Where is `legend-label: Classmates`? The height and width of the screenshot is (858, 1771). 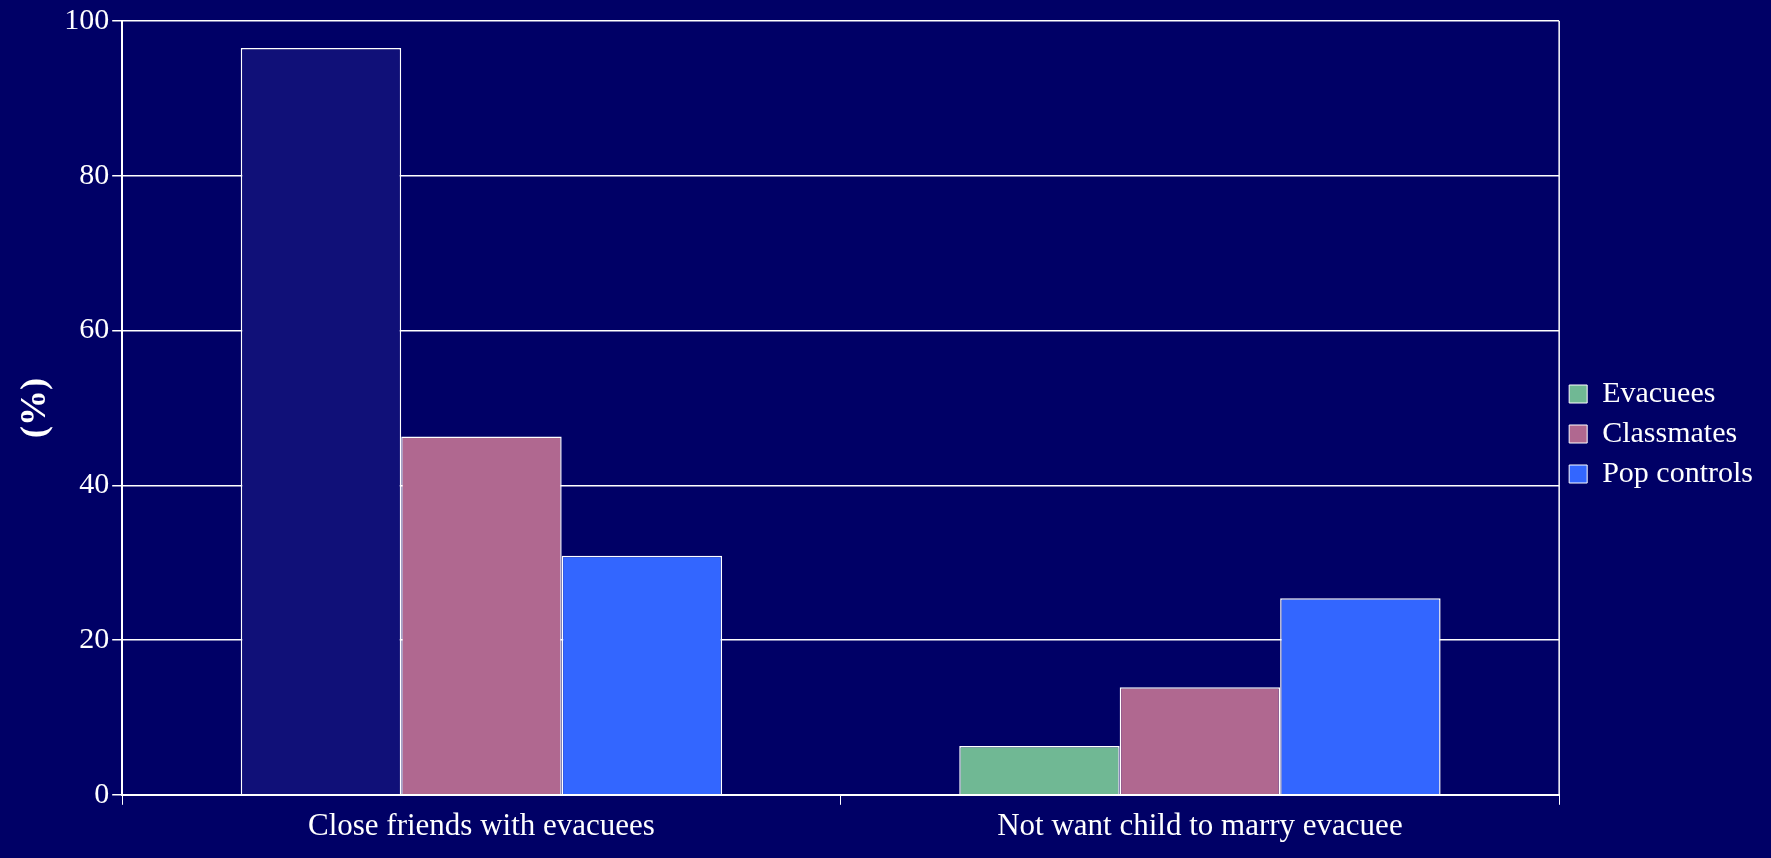
legend-label: Classmates is located at coordinates (1670, 431).